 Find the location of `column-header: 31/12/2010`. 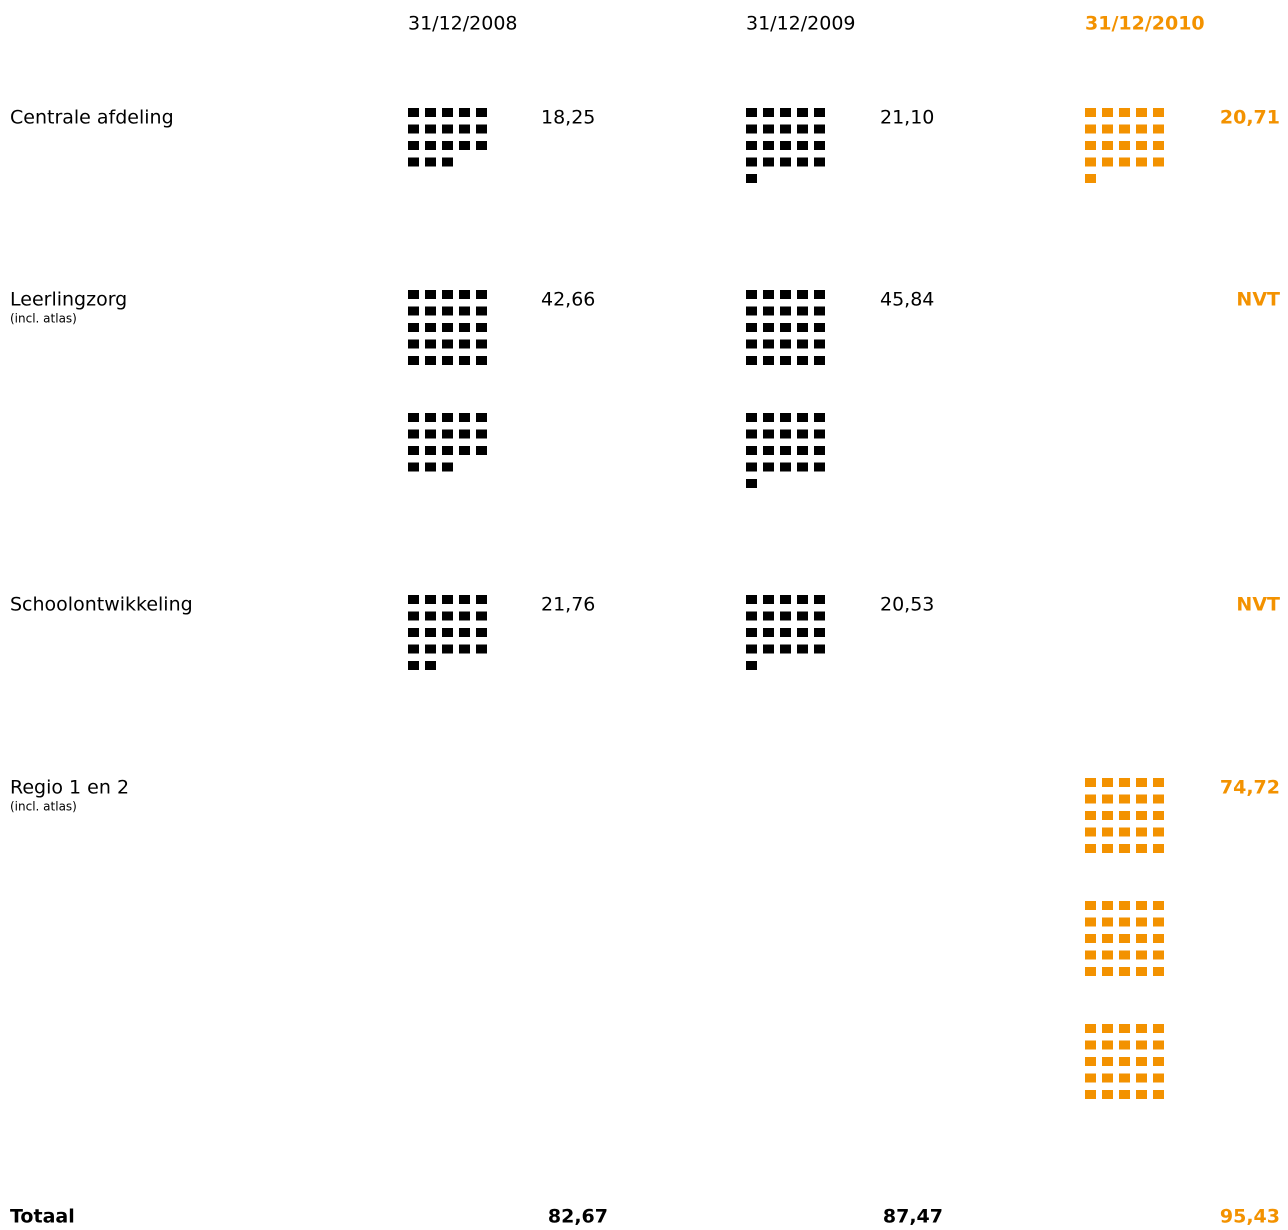

column-header: 31/12/2010 is located at coordinates (1145, 24).